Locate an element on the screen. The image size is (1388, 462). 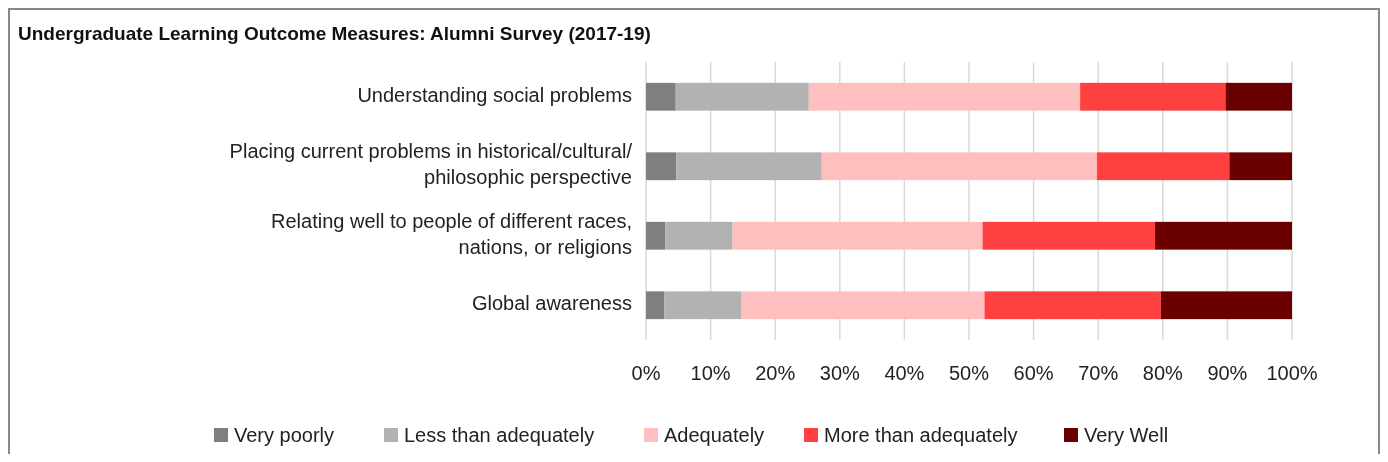
x-tick-label: 20% is located at coordinates (775, 373).